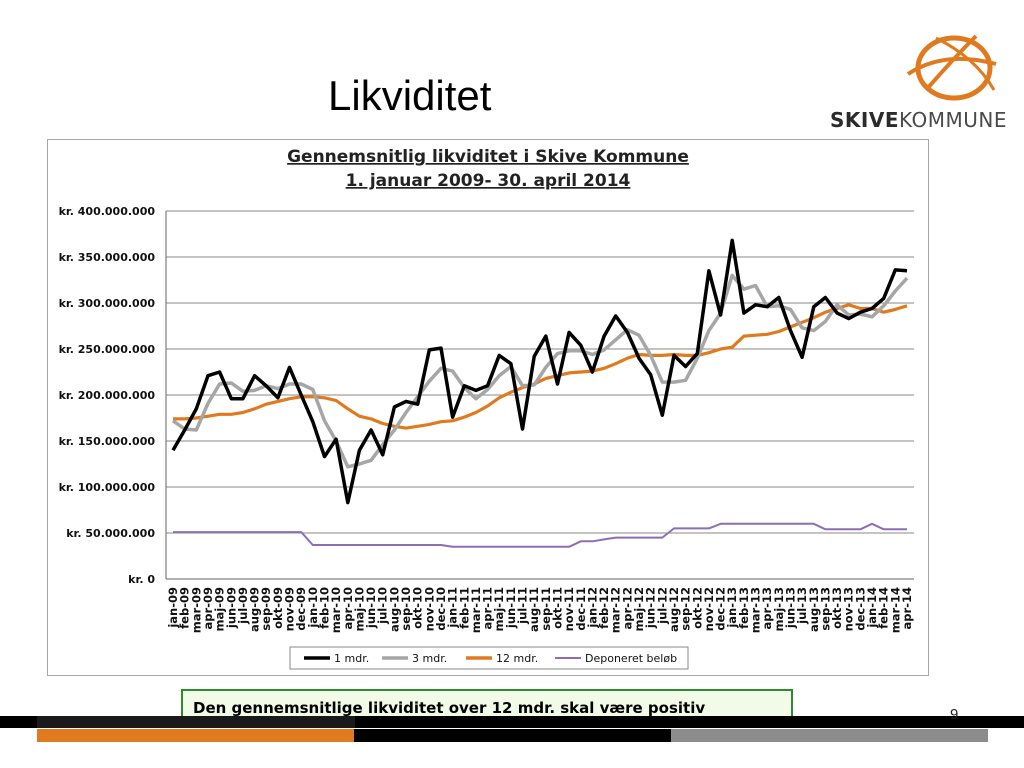 The image size is (1024, 768). I want to click on y-tick-label: kr. 200.000.000, so click(107, 395).